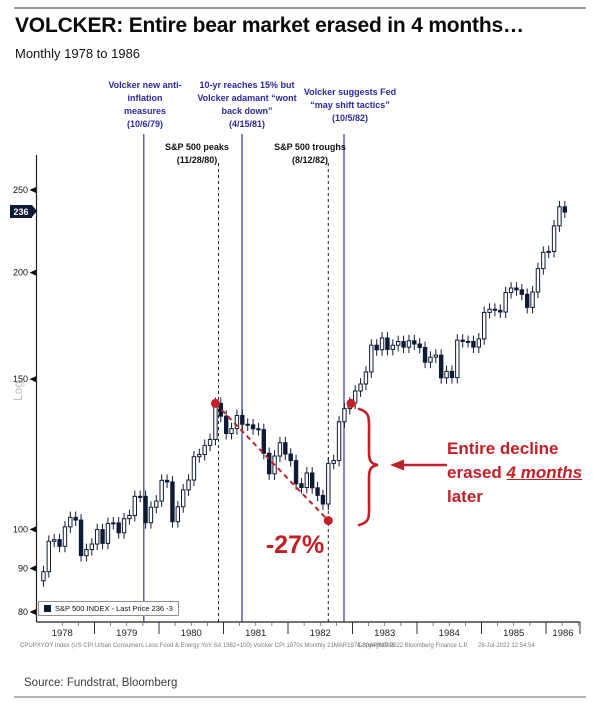 This screenshot has height=708, width=600. What do you see at coordinates (397, 465) in the screenshot?
I see `erased-arrow-head-icon` at bounding box center [397, 465].